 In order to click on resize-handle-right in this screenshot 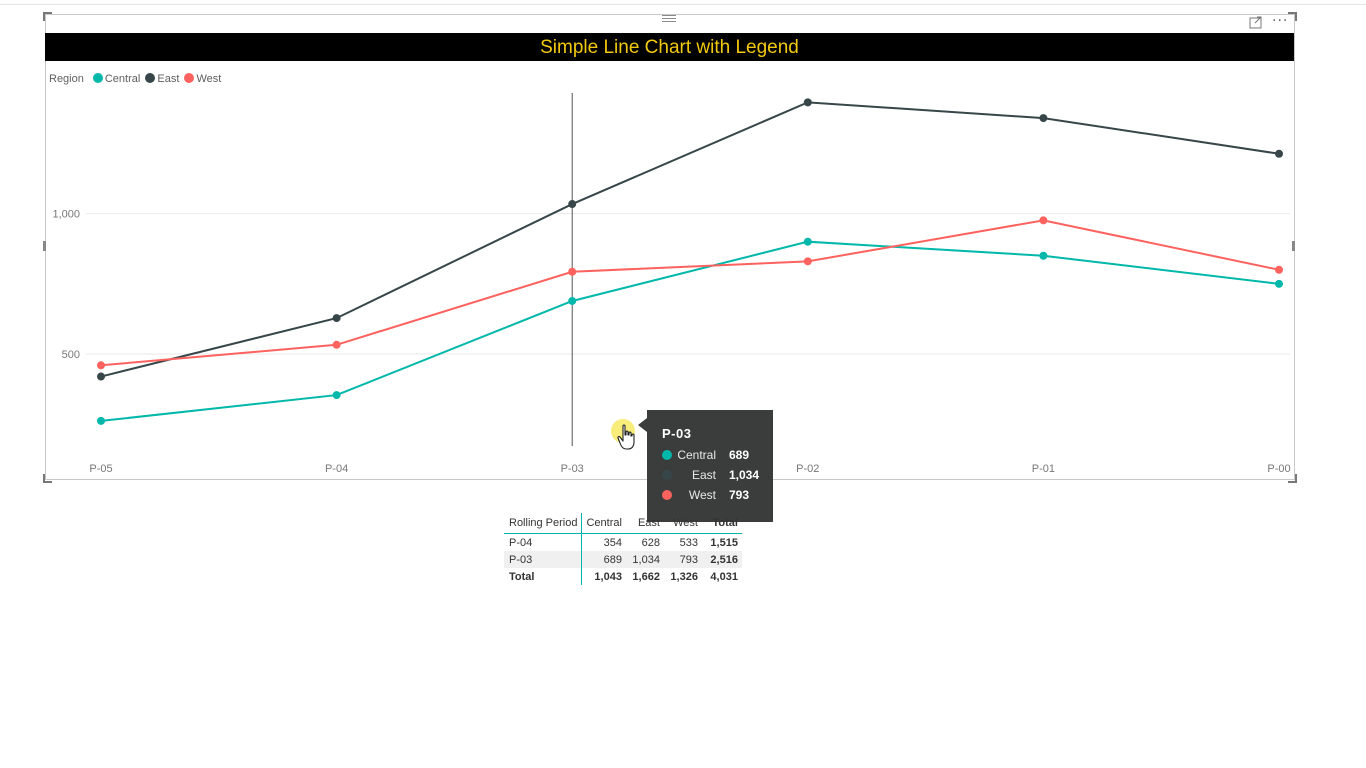, I will do `click(1293, 246)`.